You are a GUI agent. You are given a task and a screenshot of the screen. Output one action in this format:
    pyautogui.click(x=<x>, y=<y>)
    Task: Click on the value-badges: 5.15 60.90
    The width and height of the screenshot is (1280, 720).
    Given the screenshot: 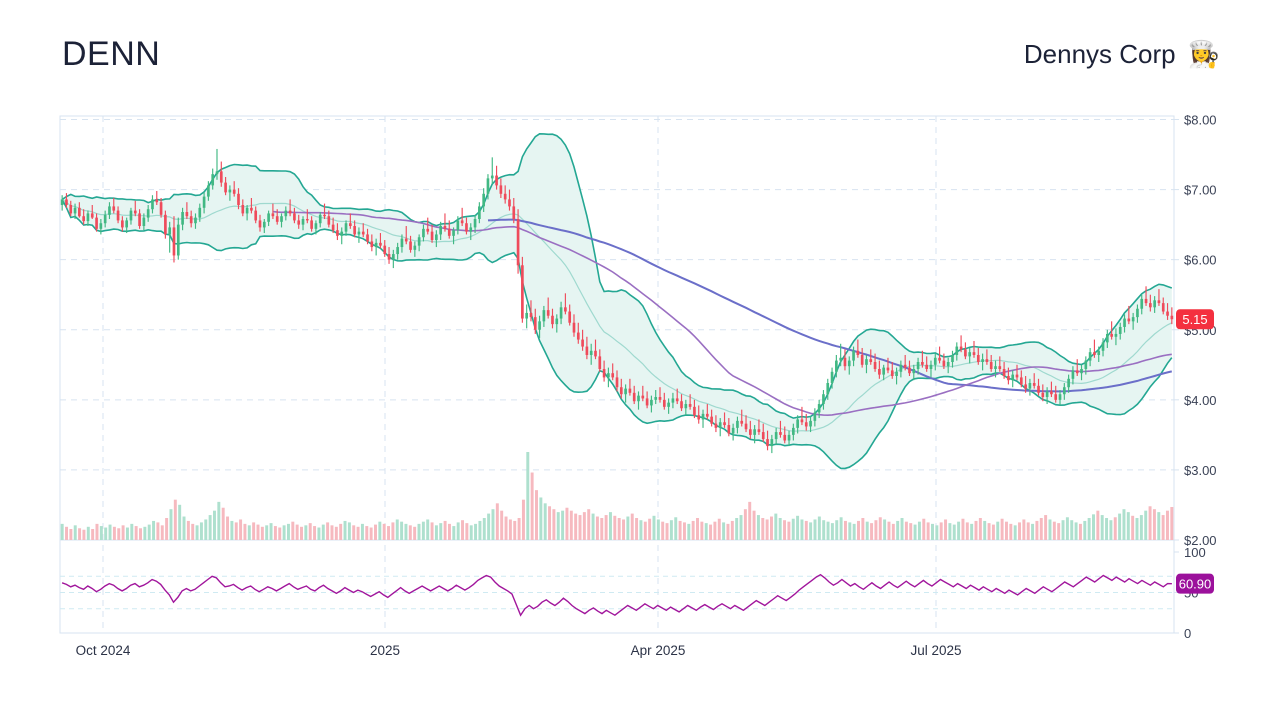 What is the action you would take?
    pyautogui.click(x=1195, y=451)
    